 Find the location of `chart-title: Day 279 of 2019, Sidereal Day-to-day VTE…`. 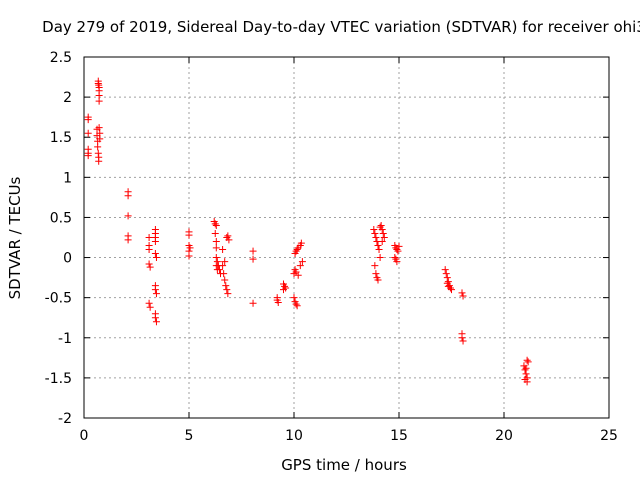

chart-title: Day 279 of 2019, Sidereal Day-to-day VTE… is located at coordinates (341, 27).